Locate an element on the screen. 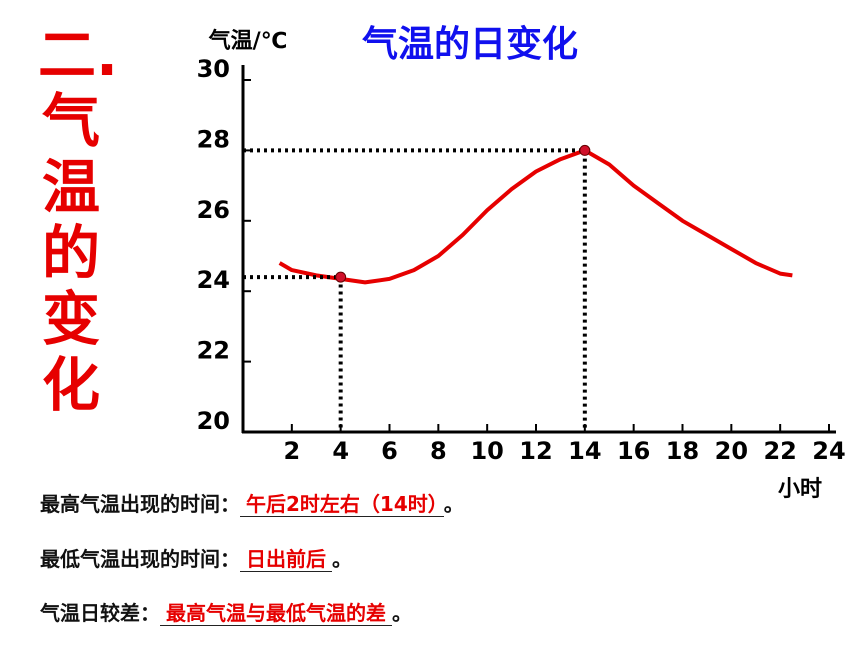 This screenshot has width=860, height=645. y-tick-label: 22 is located at coordinates (213, 351).